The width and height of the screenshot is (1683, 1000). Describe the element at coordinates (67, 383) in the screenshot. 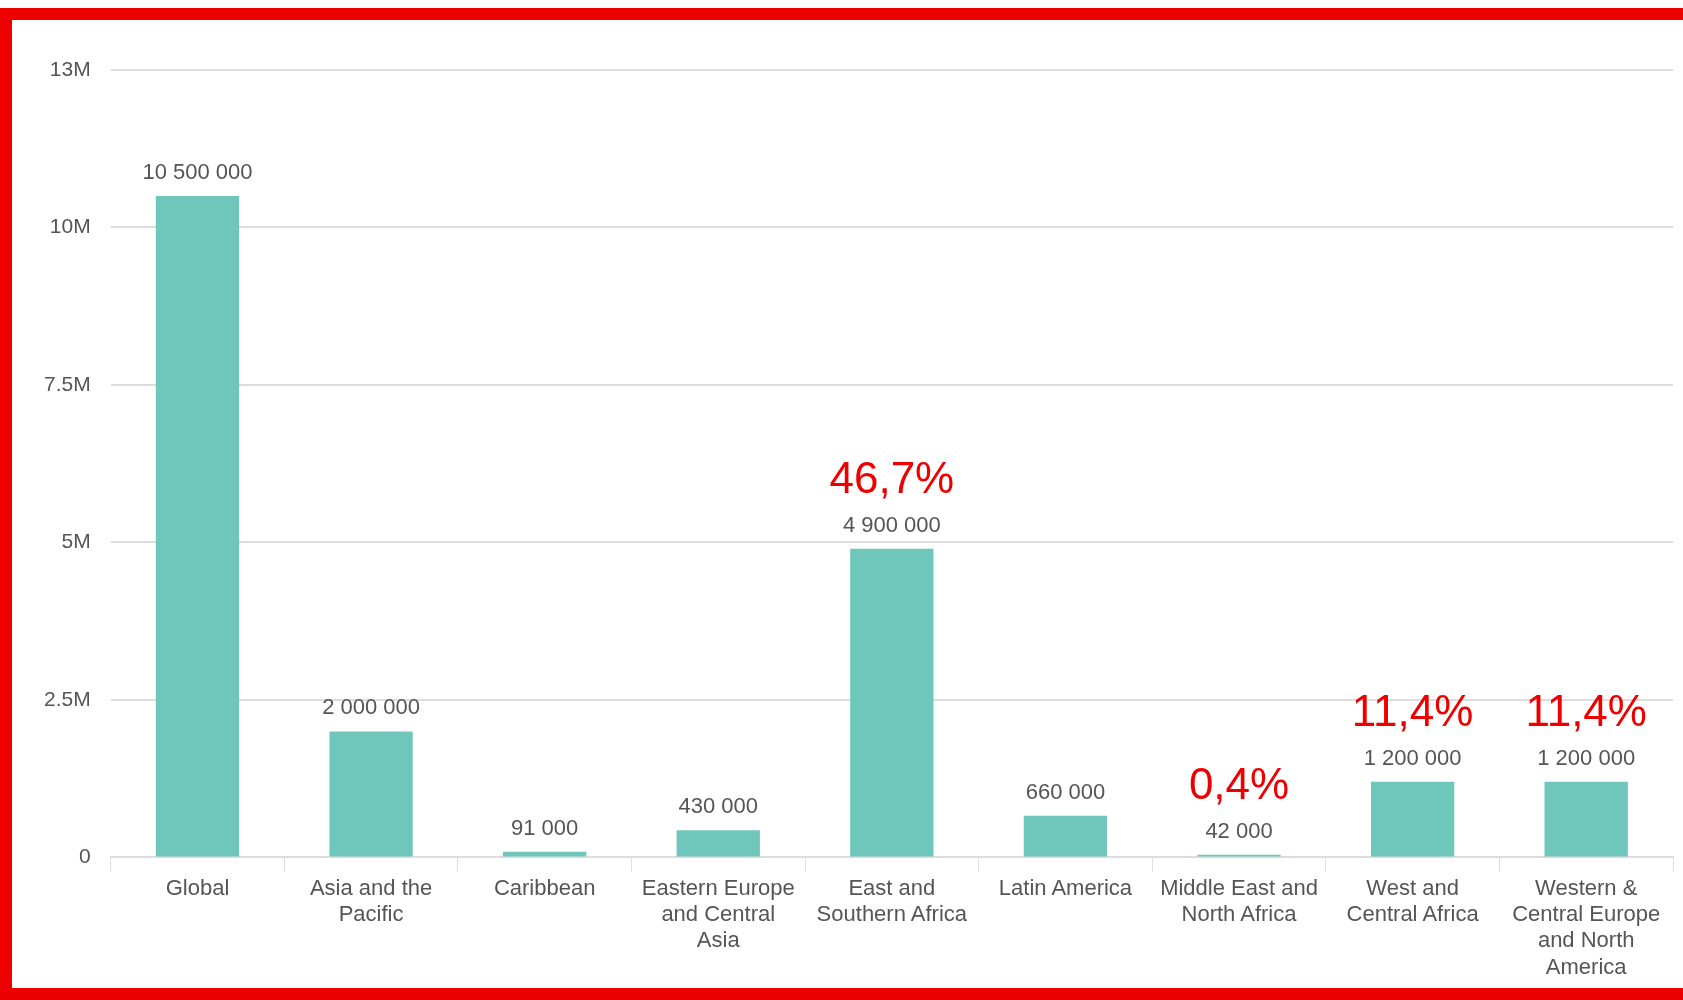

I see `y-tick-label: 7.5M` at that location.